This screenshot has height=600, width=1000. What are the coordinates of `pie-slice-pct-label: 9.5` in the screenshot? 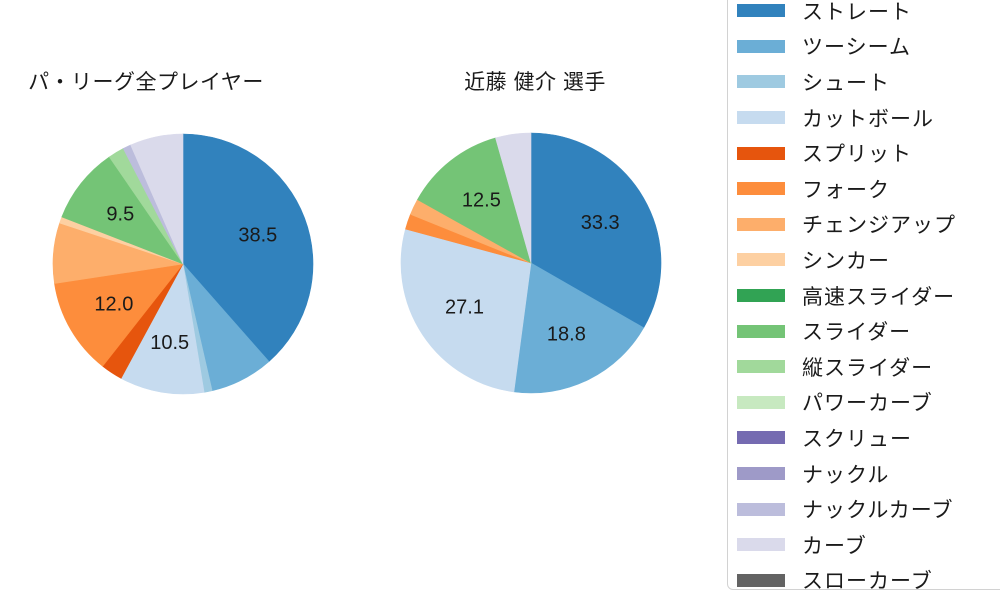 It's located at (120, 214).